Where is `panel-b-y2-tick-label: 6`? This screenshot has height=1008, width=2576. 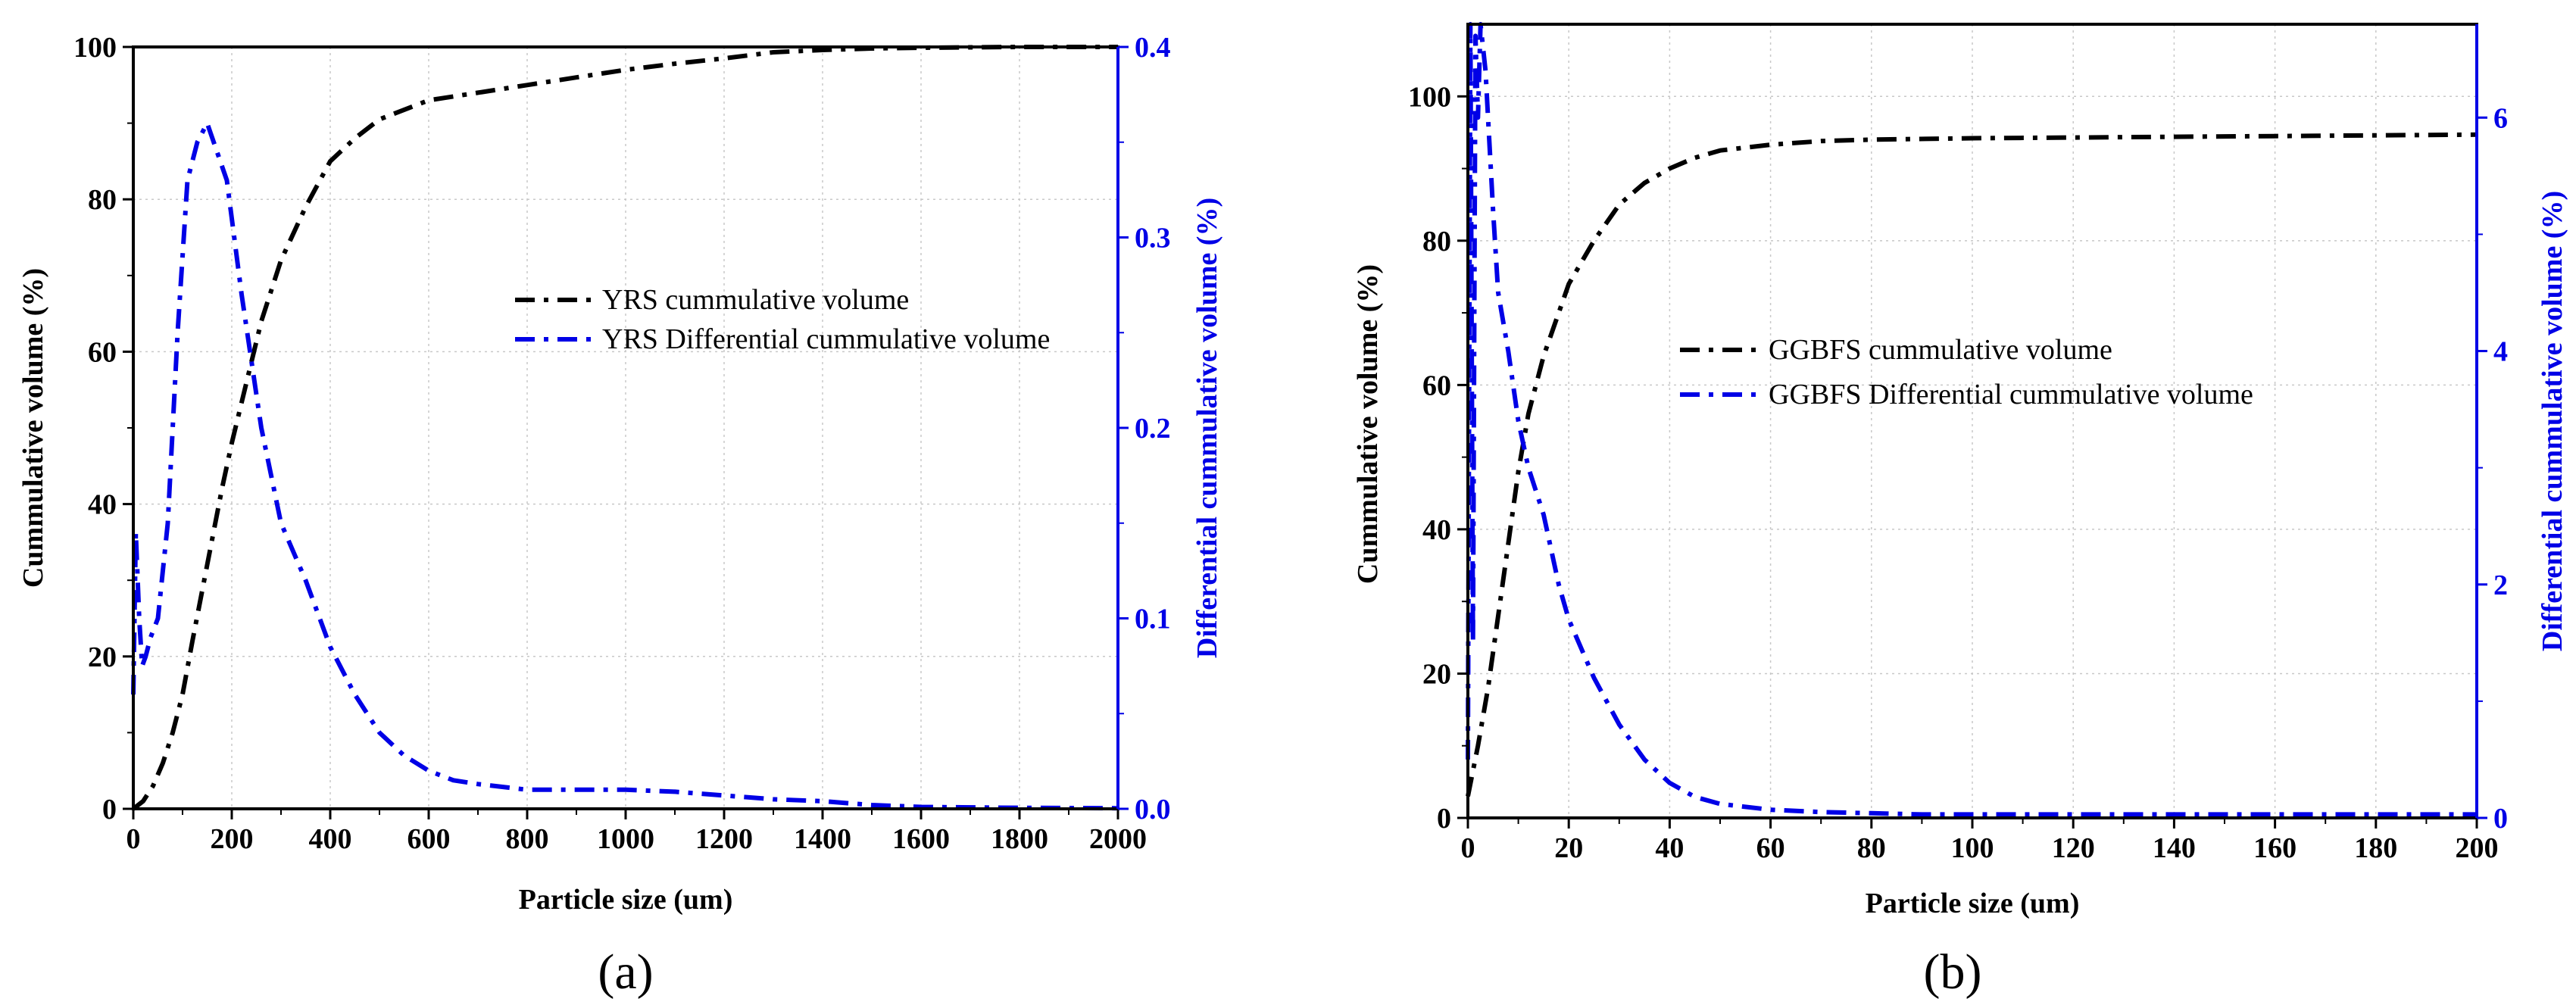
panel-b-y2-tick-label: 6 is located at coordinates (2500, 118).